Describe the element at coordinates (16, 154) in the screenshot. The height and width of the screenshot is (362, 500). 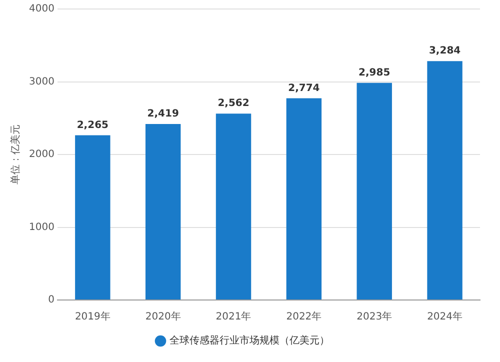
I see `y-axis-title: 单位：亿美元` at that location.